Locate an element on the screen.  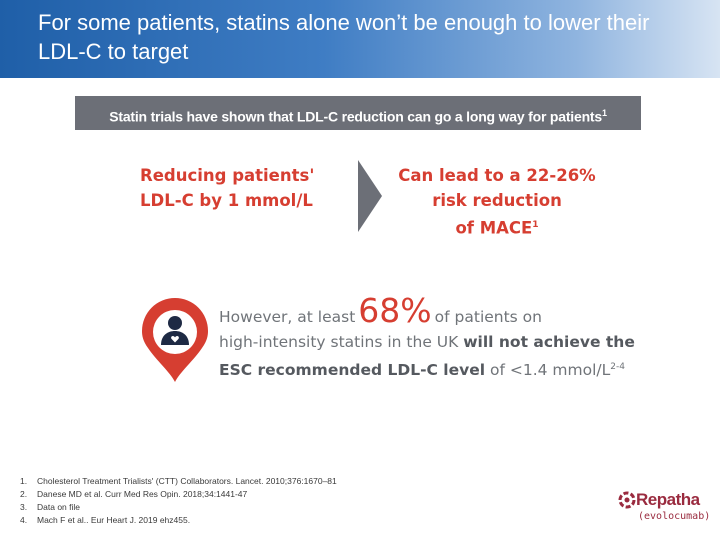
brand-mark-icon is located at coordinates (627, 500).